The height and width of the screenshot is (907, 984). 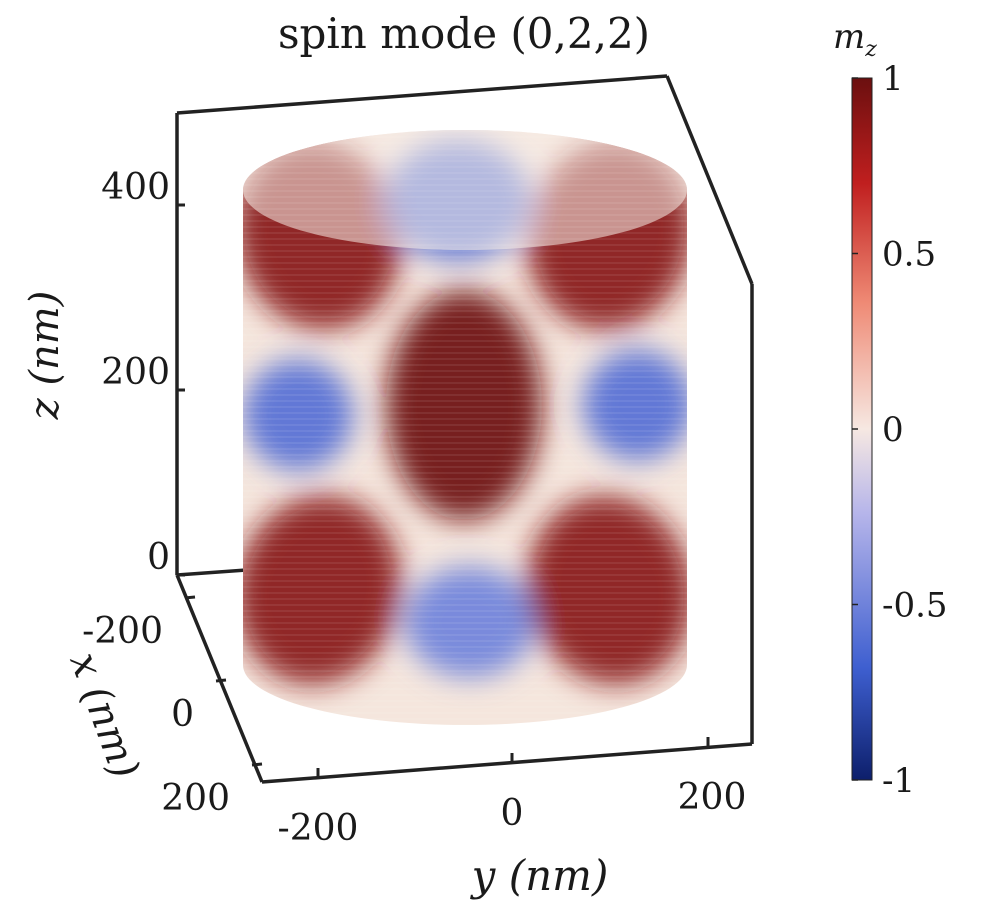 I want to click on z-tick-label: 0, so click(x=158, y=557).